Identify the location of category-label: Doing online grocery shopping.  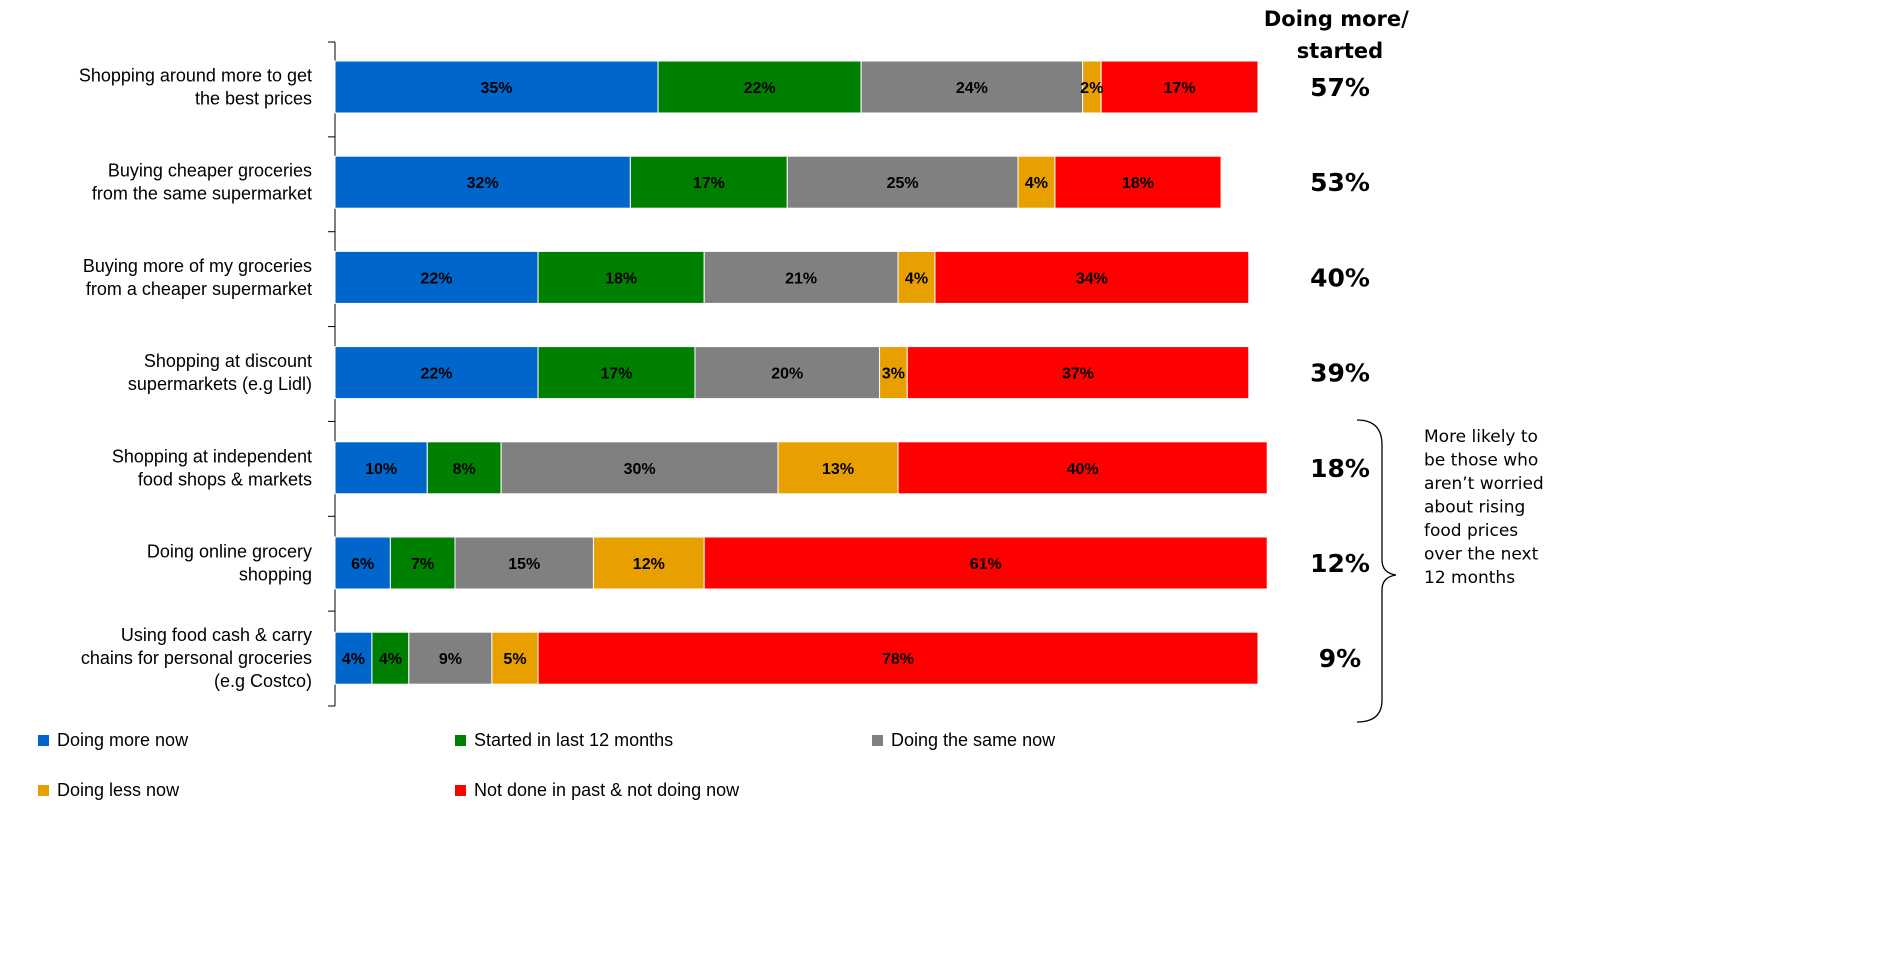
(229, 563).